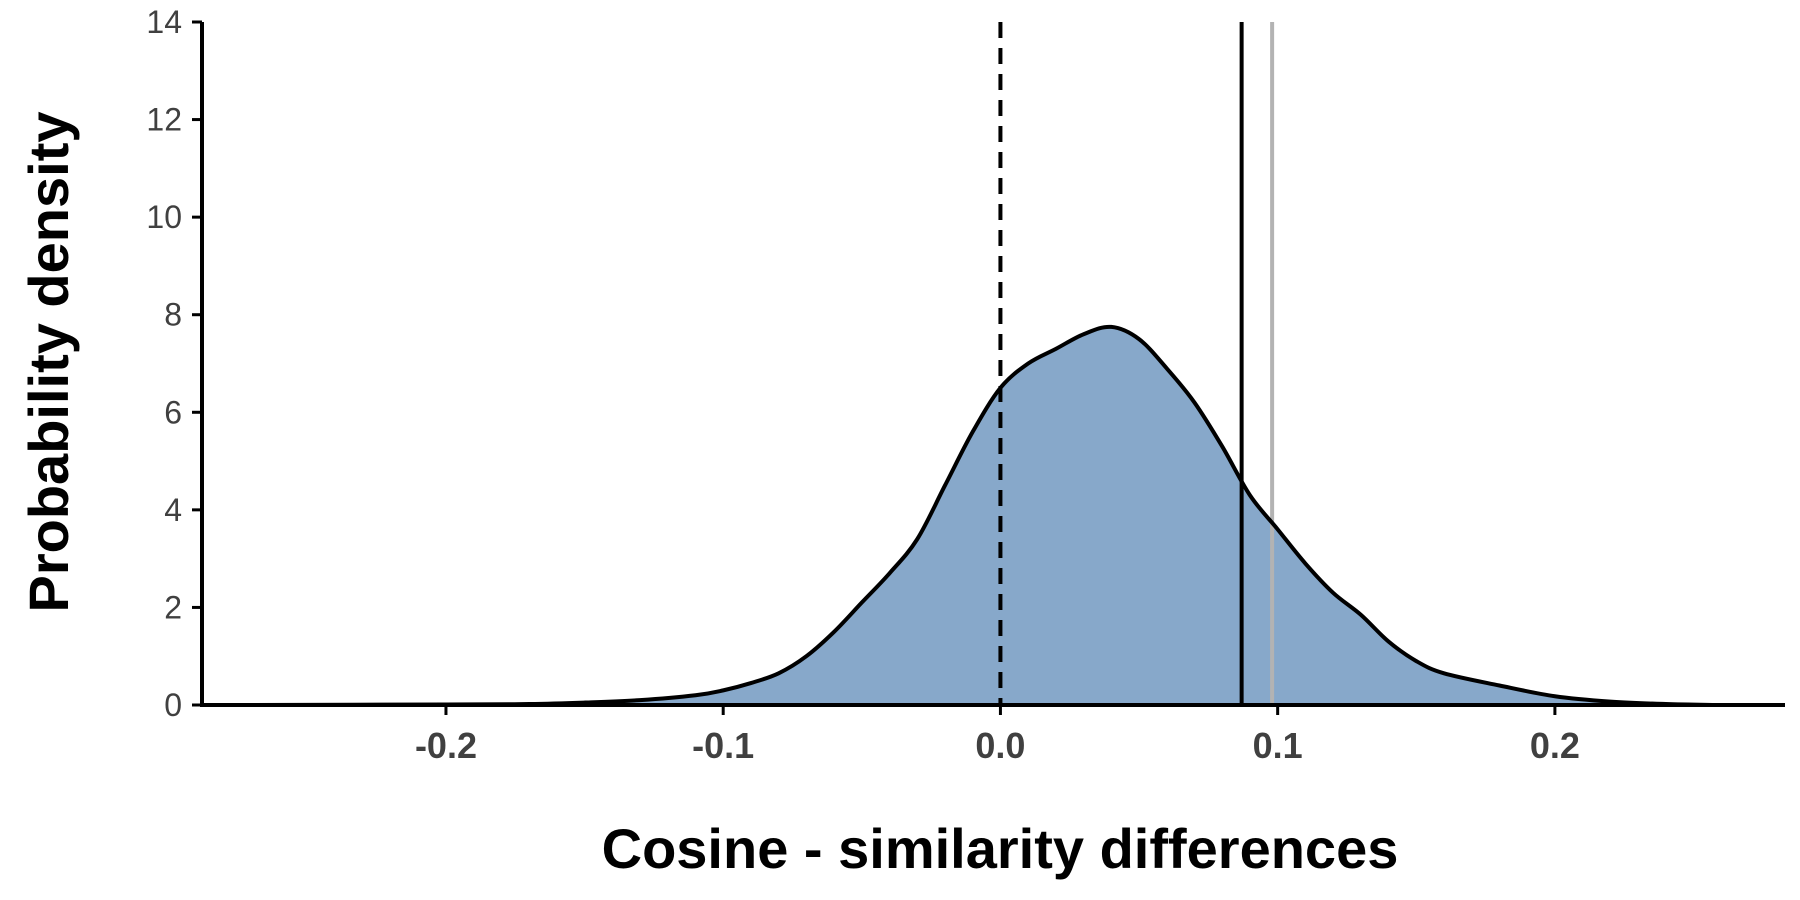 Image resolution: width=1800 pixels, height=900 pixels. I want to click on y-tick-label: 4, so click(173, 510).